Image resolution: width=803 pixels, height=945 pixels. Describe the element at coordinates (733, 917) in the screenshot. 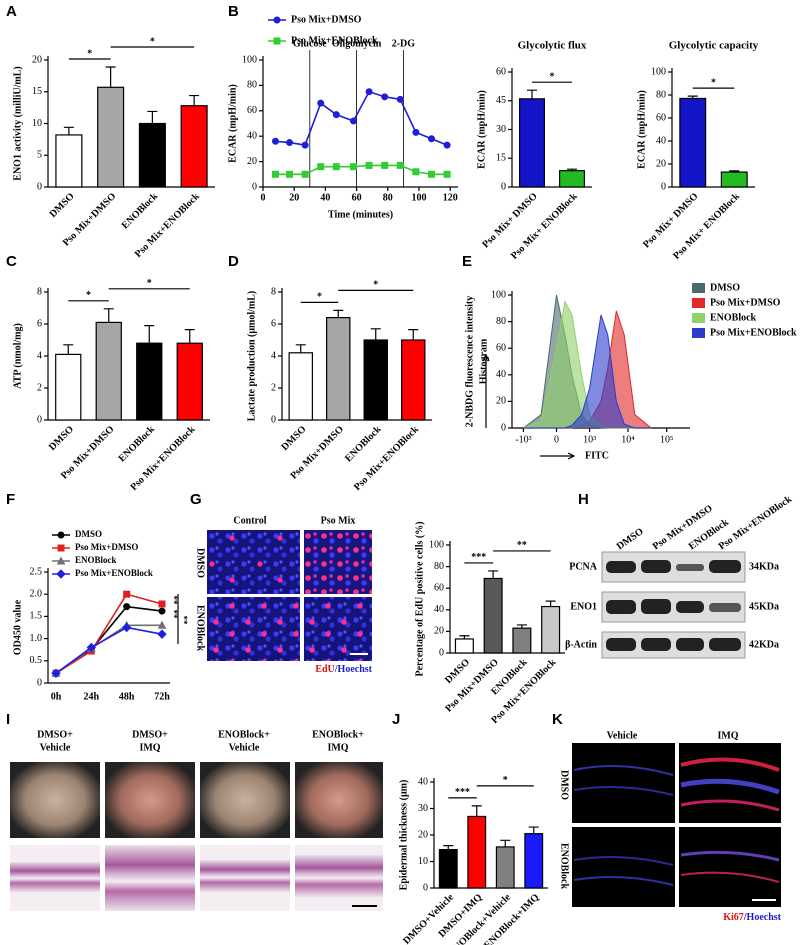

I see `stain-a: Ki67` at that location.